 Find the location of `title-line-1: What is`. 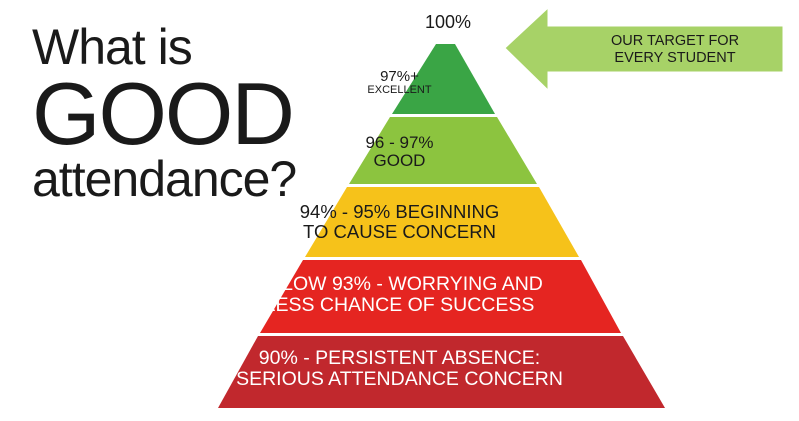

title-line-1: What is is located at coordinates (112, 47).